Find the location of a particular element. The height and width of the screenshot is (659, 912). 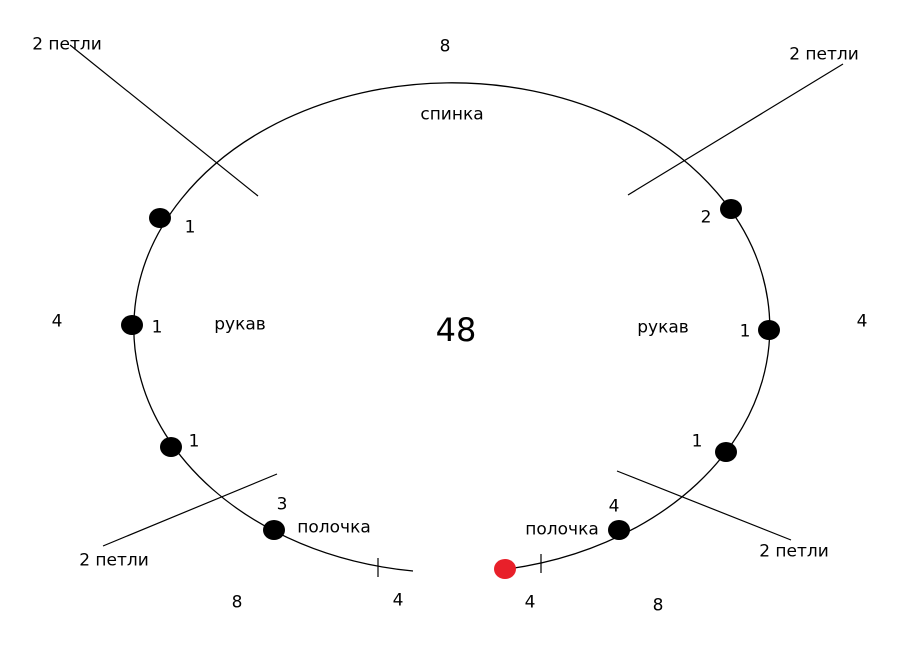

start-marker-dot is located at coordinates (505, 569).